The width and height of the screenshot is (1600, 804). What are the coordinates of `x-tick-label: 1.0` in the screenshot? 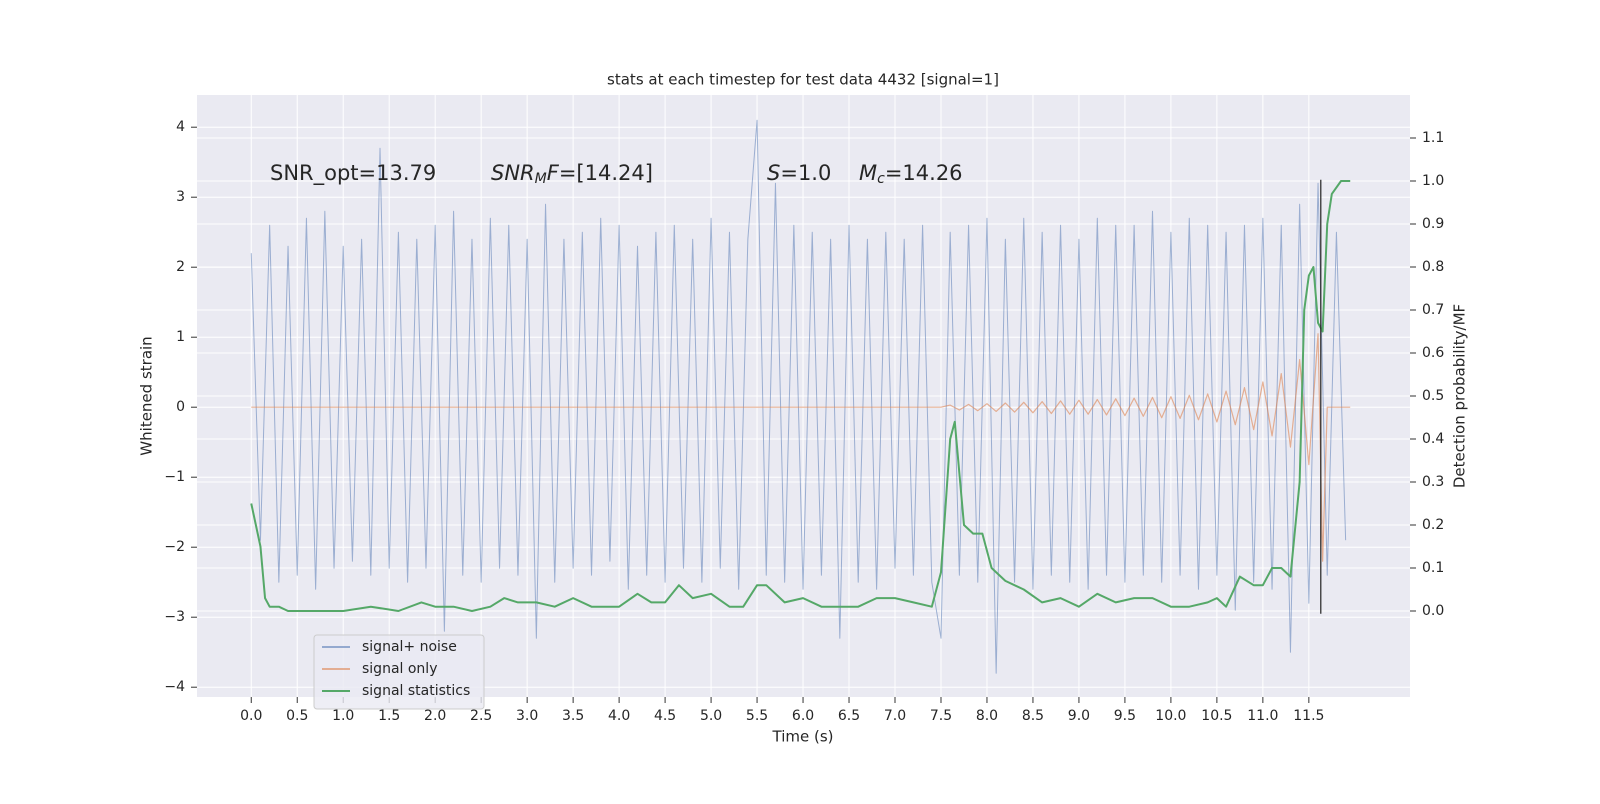 It's located at (343, 716).